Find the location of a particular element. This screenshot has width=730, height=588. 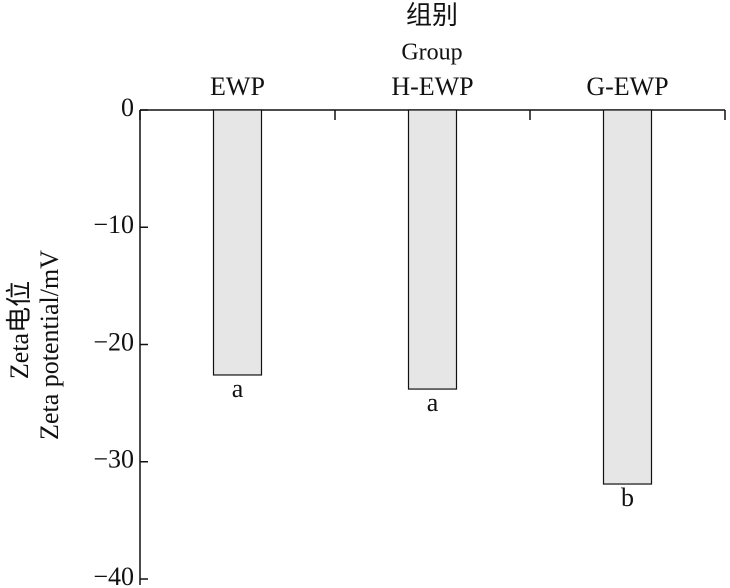

x-tick-label: G-EWP is located at coordinates (627, 86).